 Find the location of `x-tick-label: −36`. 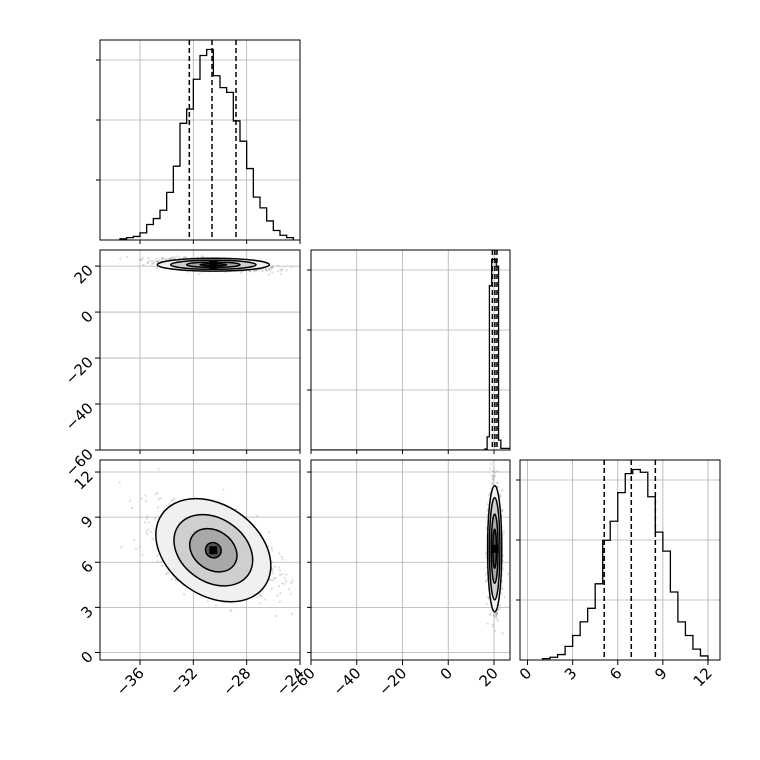

x-tick-label: −36 is located at coordinates (130, 681).